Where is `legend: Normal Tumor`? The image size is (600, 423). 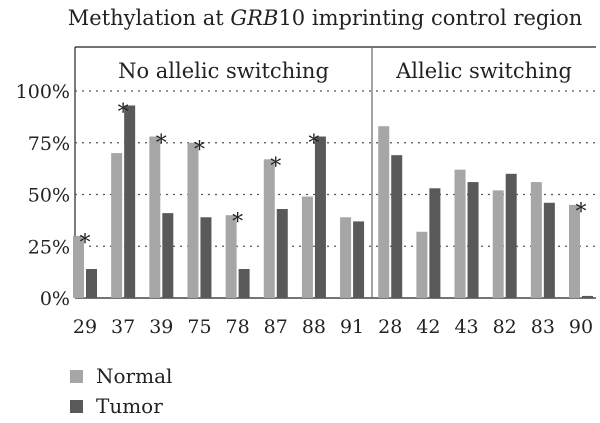 legend: Normal Tumor is located at coordinates (121, 391).